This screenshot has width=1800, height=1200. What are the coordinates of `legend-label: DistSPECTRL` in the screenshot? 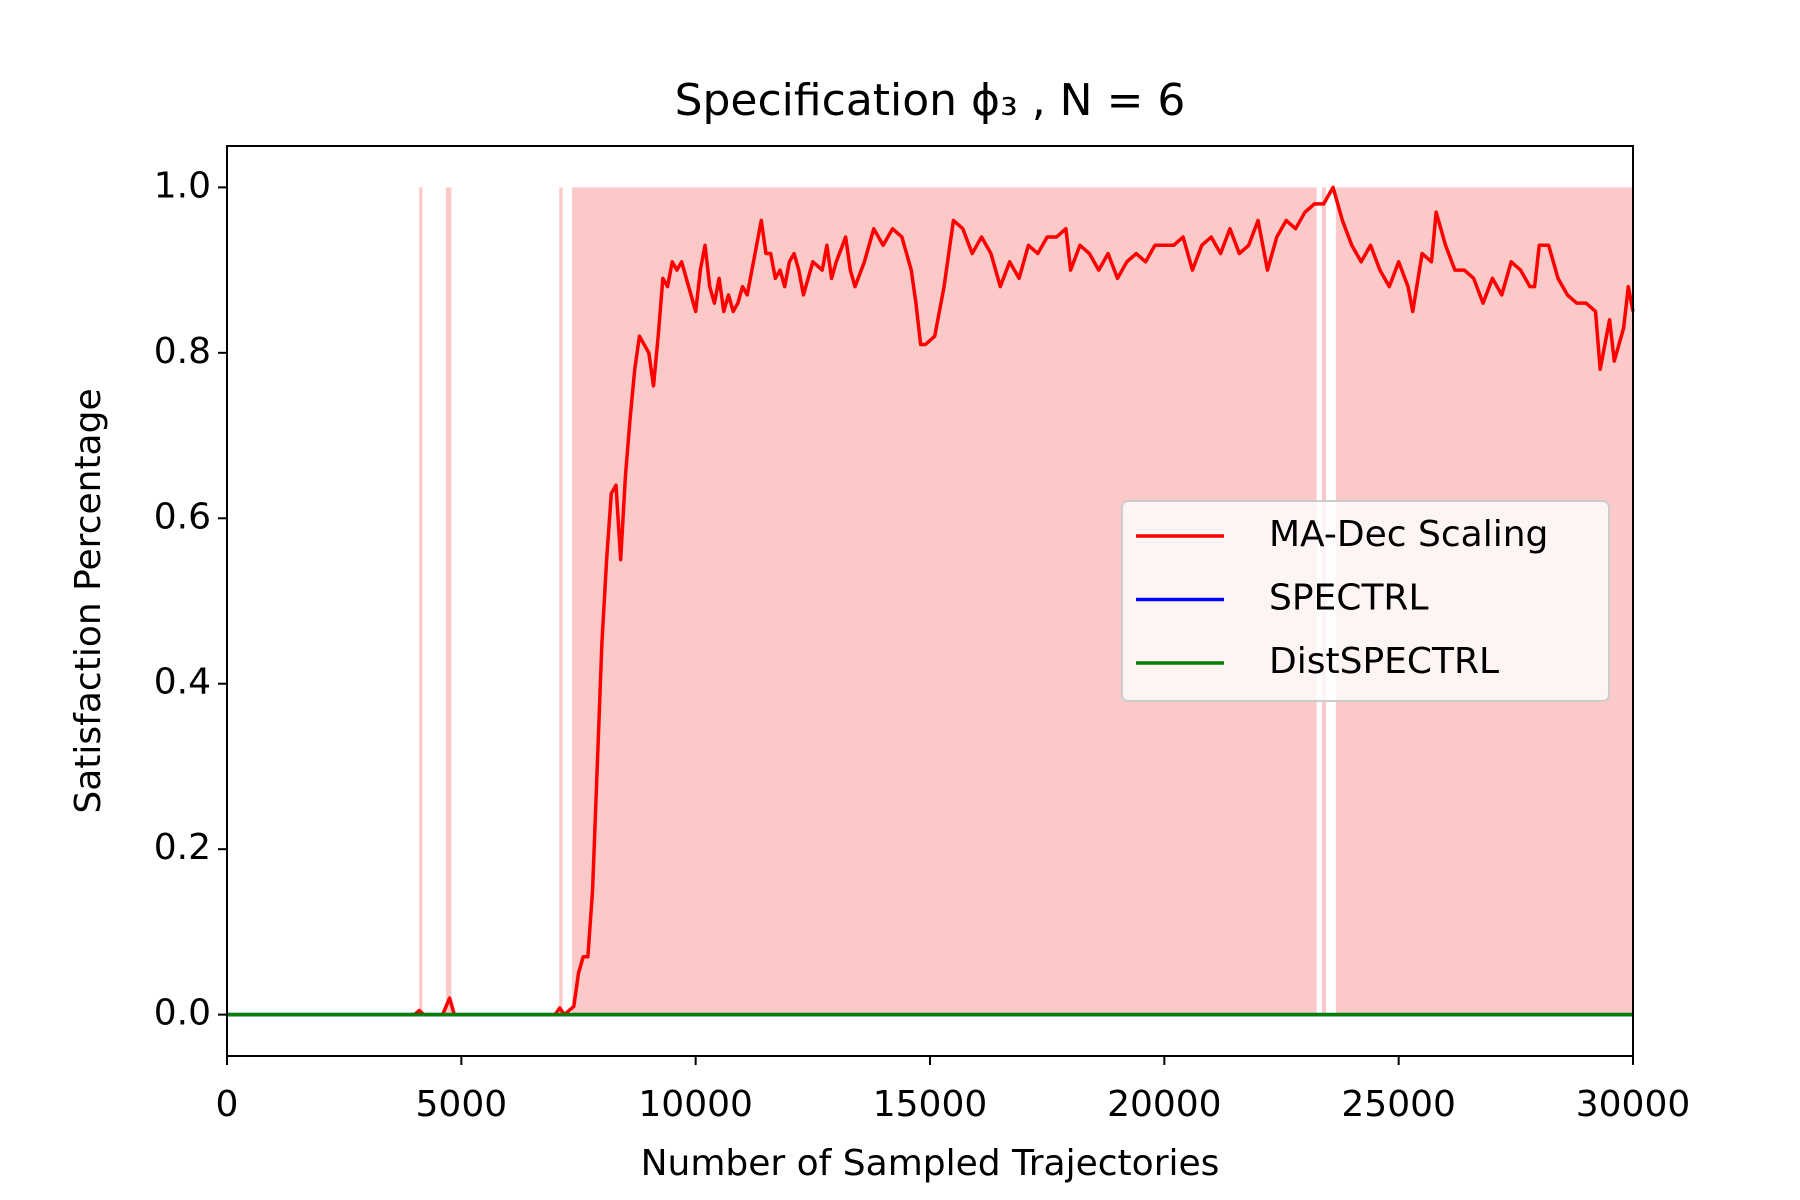 It's located at (1384, 661).